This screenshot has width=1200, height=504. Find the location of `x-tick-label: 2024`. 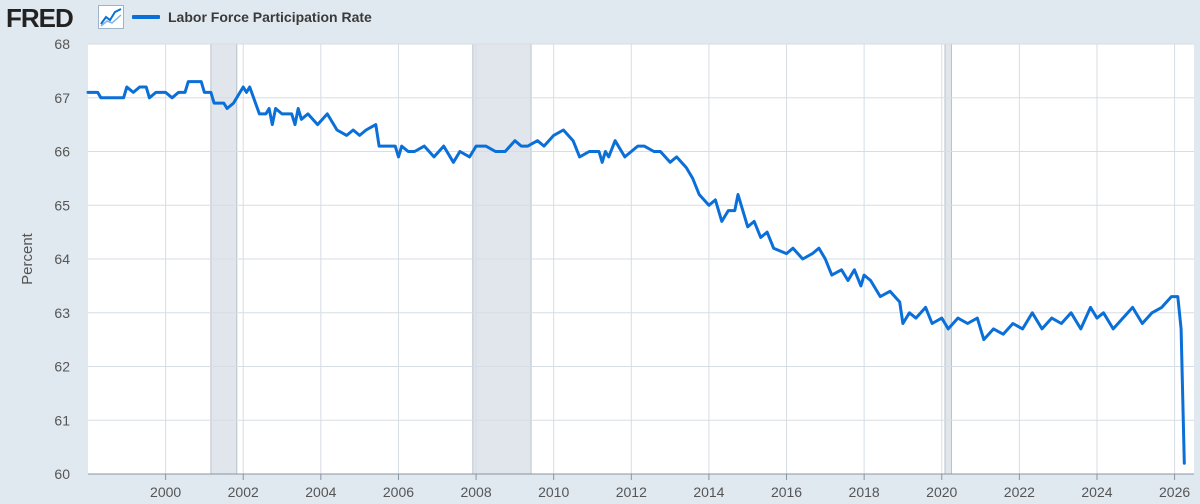

x-tick-label: 2024 is located at coordinates (1096, 492).